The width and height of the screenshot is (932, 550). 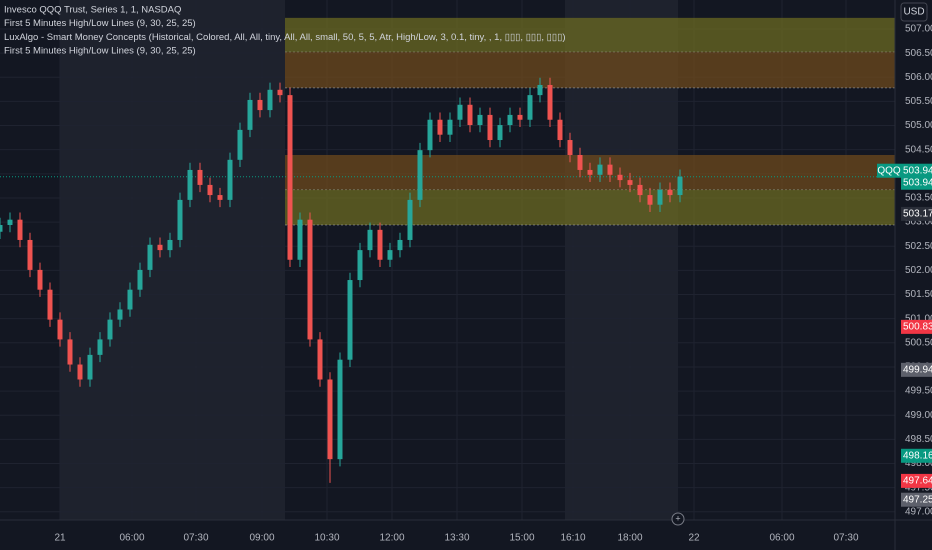 What do you see at coordinates (918, 463) in the screenshot?
I see `y-tick-label: 498.00` at bounding box center [918, 463].